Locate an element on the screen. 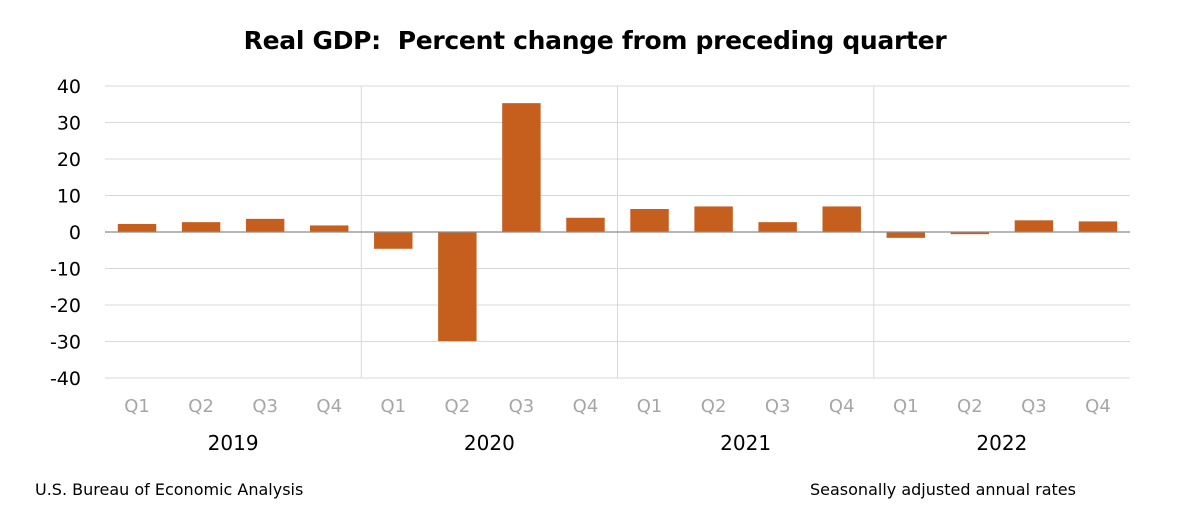  y-tick-label: 30 is located at coordinates (69, 124).